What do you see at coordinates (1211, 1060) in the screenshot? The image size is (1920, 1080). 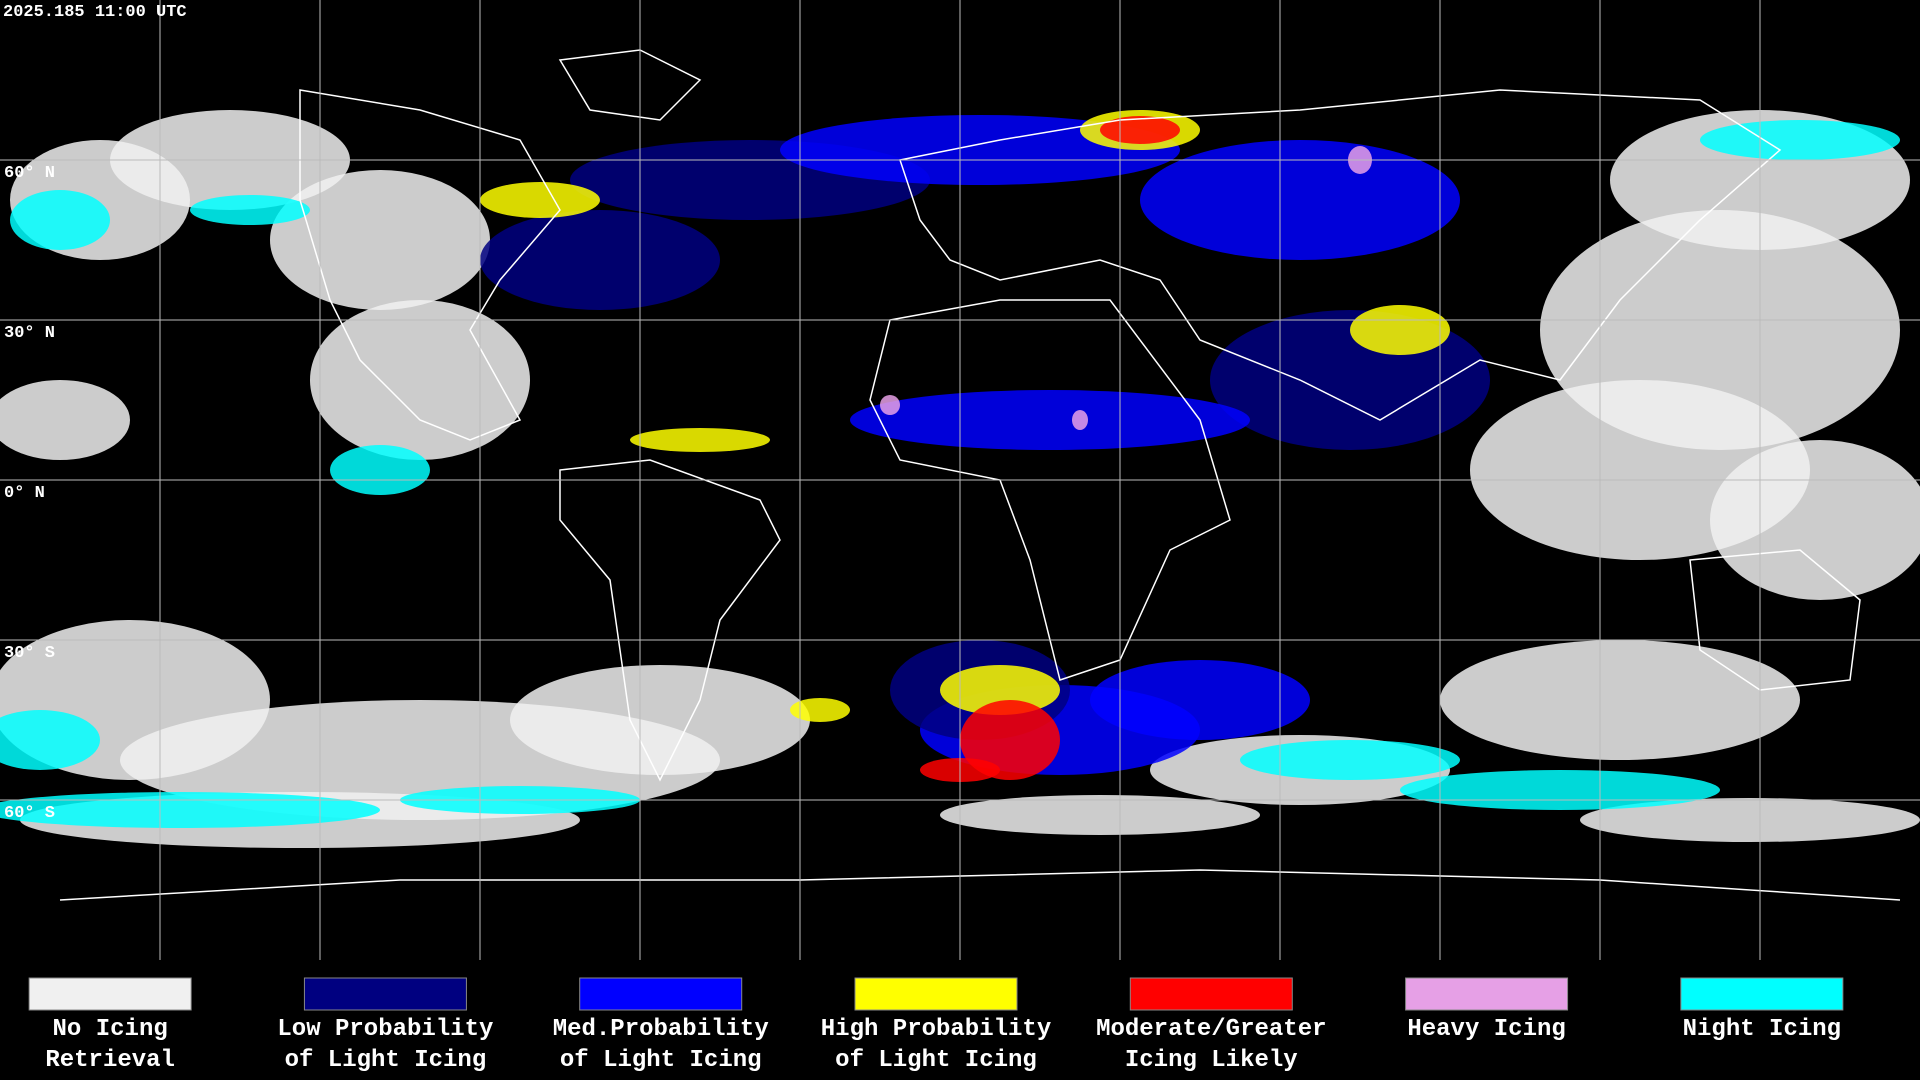 I see `legend-label: Icing Likely` at bounding box center [1211, 1060].